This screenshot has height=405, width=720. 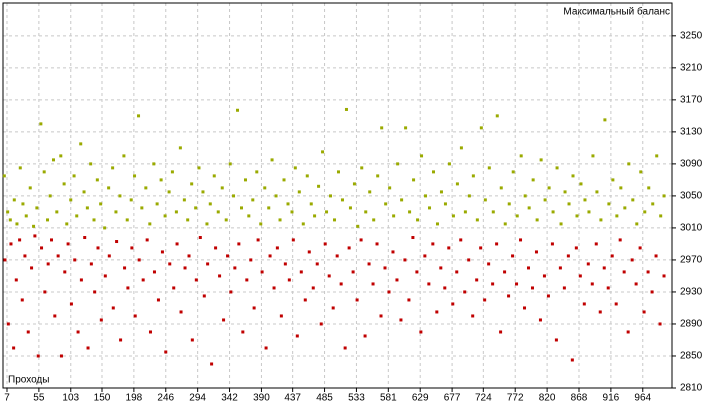 What do you see at coordinates (515, 398) in the screenshot?
I see `x-tick-label: 772` at bounding box center [515, 398].